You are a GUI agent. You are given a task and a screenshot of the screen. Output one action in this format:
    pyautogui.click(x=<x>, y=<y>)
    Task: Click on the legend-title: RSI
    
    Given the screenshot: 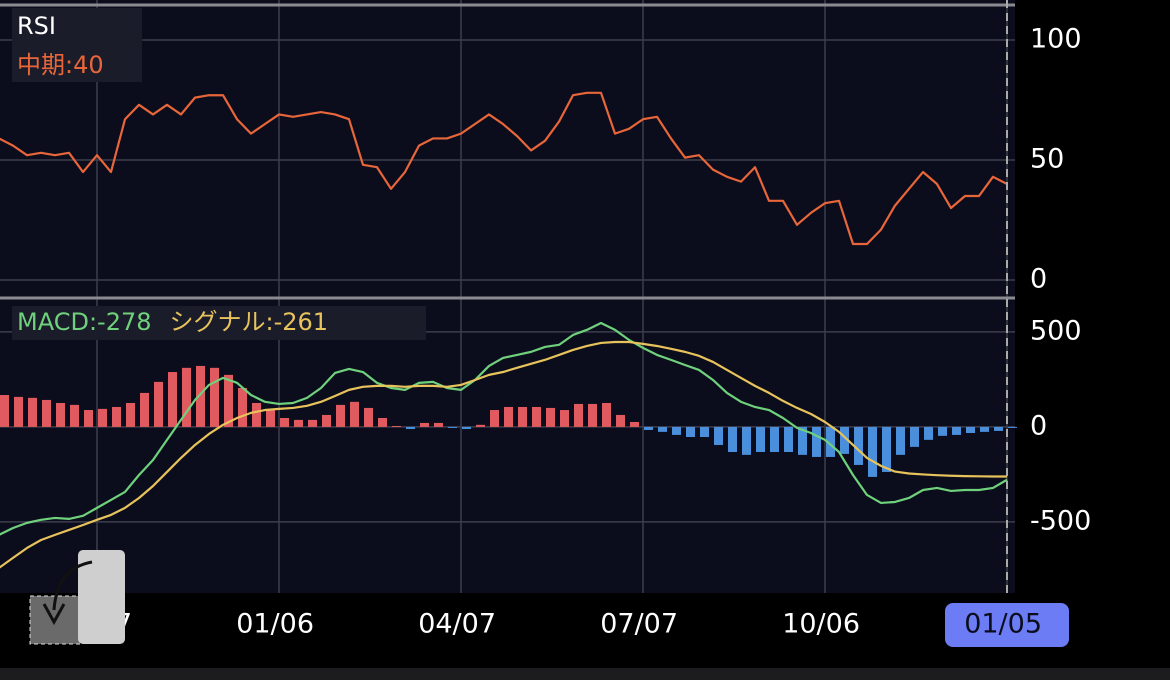 What is the action you would take?
    pyautogui.click(x=36, y=26)
    